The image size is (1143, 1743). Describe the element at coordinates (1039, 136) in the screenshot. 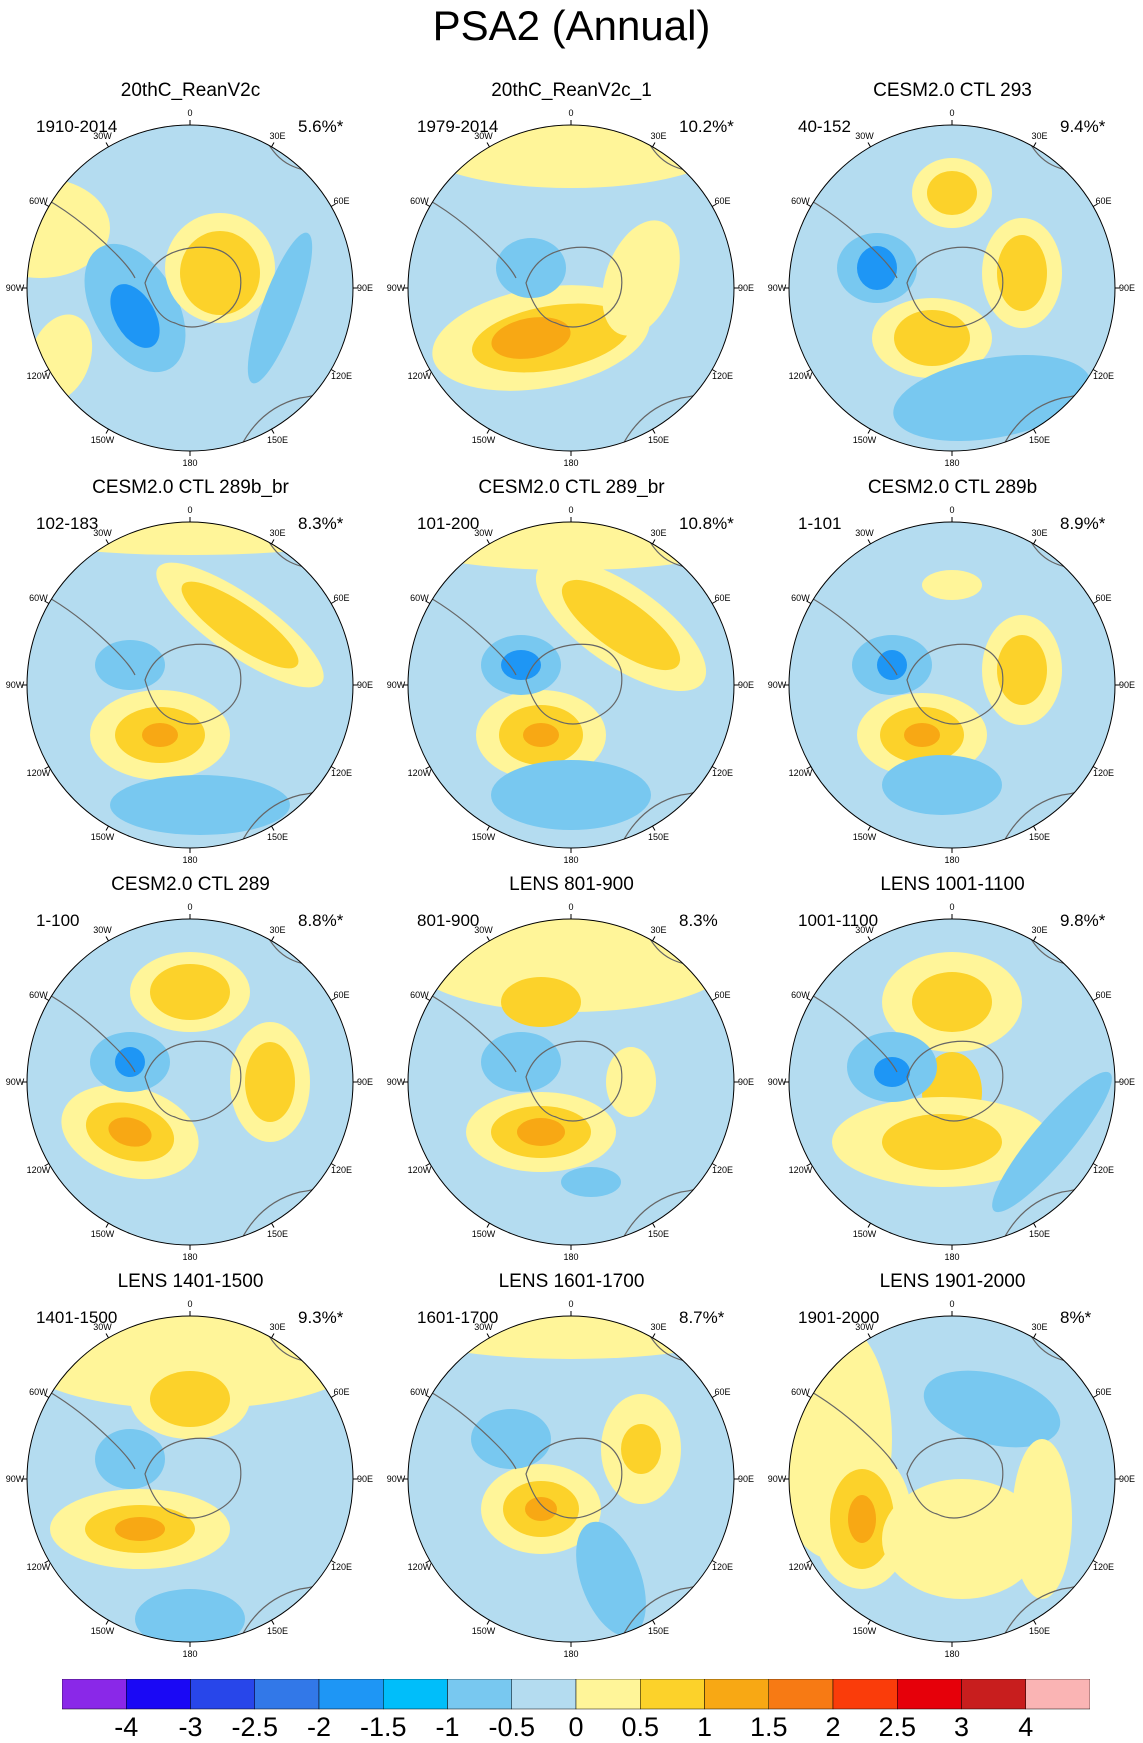

I see `longitude-label: 30E` at that location.